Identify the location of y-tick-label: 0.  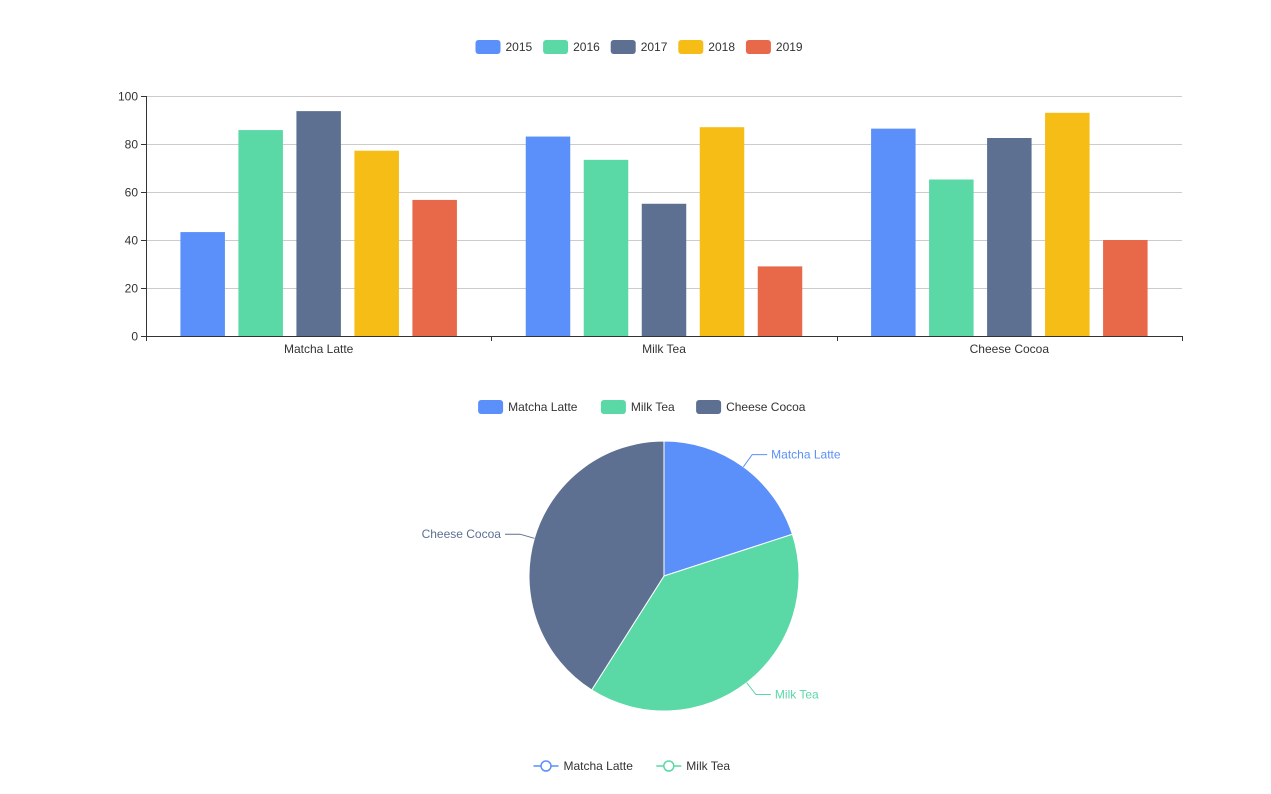
(134, 337).